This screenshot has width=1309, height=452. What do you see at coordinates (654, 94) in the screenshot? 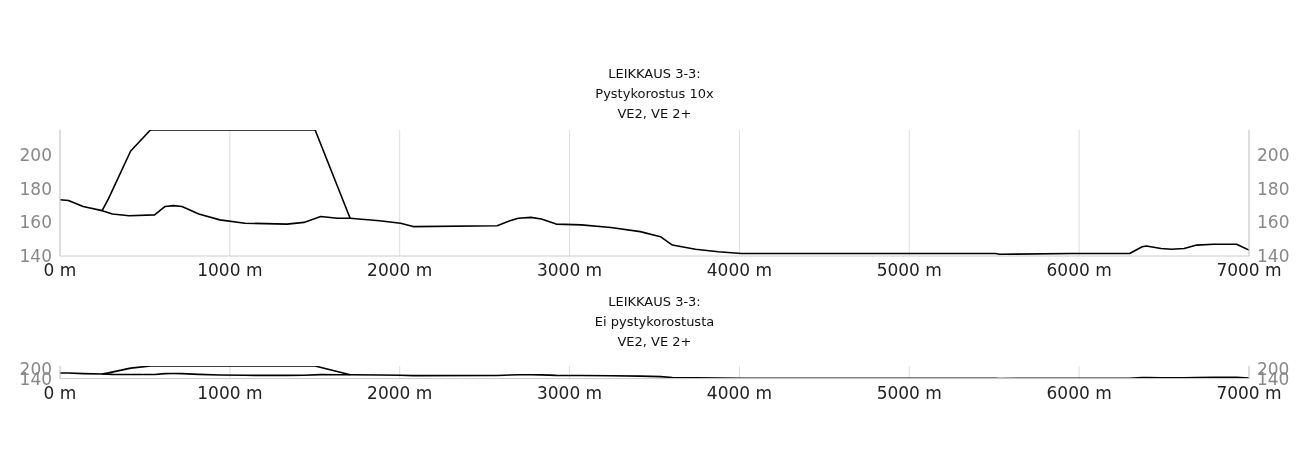
I see `chart-subtitle: Pystykorostus 10x` at bounding box center [654, 94].